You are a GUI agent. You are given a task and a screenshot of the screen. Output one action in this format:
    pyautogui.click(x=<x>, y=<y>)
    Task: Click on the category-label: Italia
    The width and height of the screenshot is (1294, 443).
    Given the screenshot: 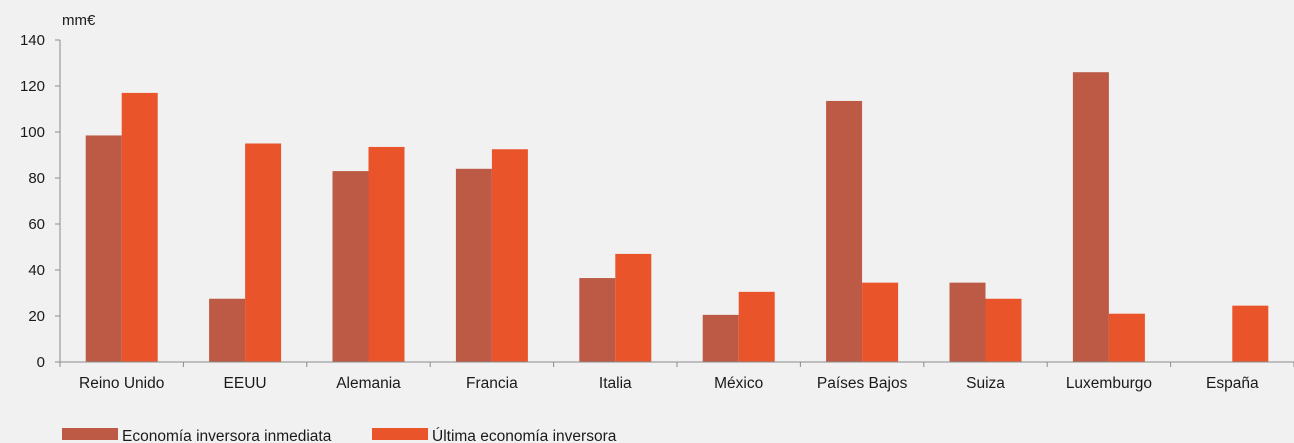 What is the action you would take?
    pyautogui.click(x=615, y=383)
    